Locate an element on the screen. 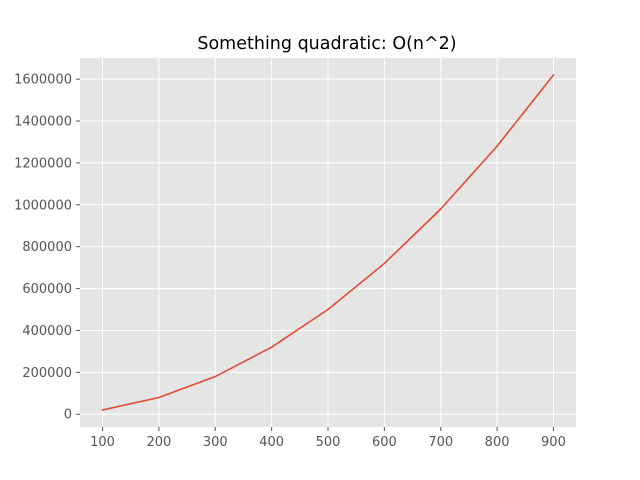  x-tick-label: 700 is located at coordinates (440, 442).